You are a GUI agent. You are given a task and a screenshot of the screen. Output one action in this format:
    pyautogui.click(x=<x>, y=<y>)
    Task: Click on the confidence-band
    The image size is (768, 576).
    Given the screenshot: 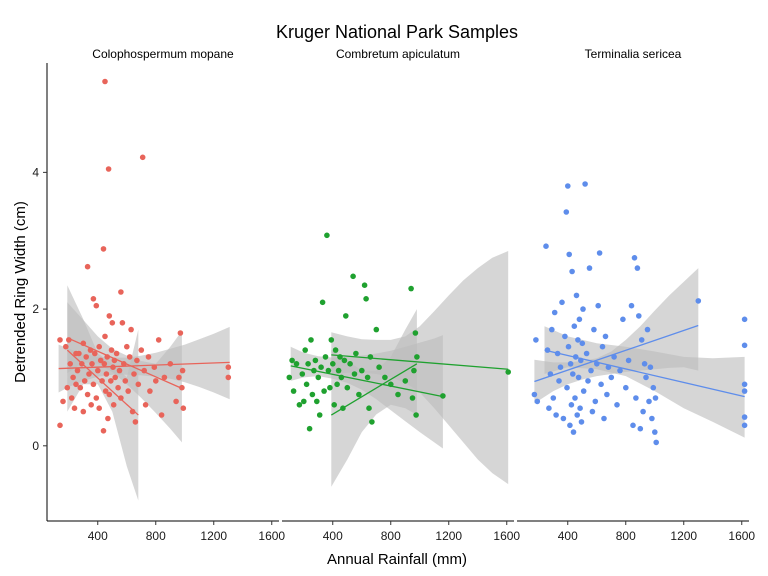 What is the action you would take?
    pyautogui.click(x=124, y=372)
    